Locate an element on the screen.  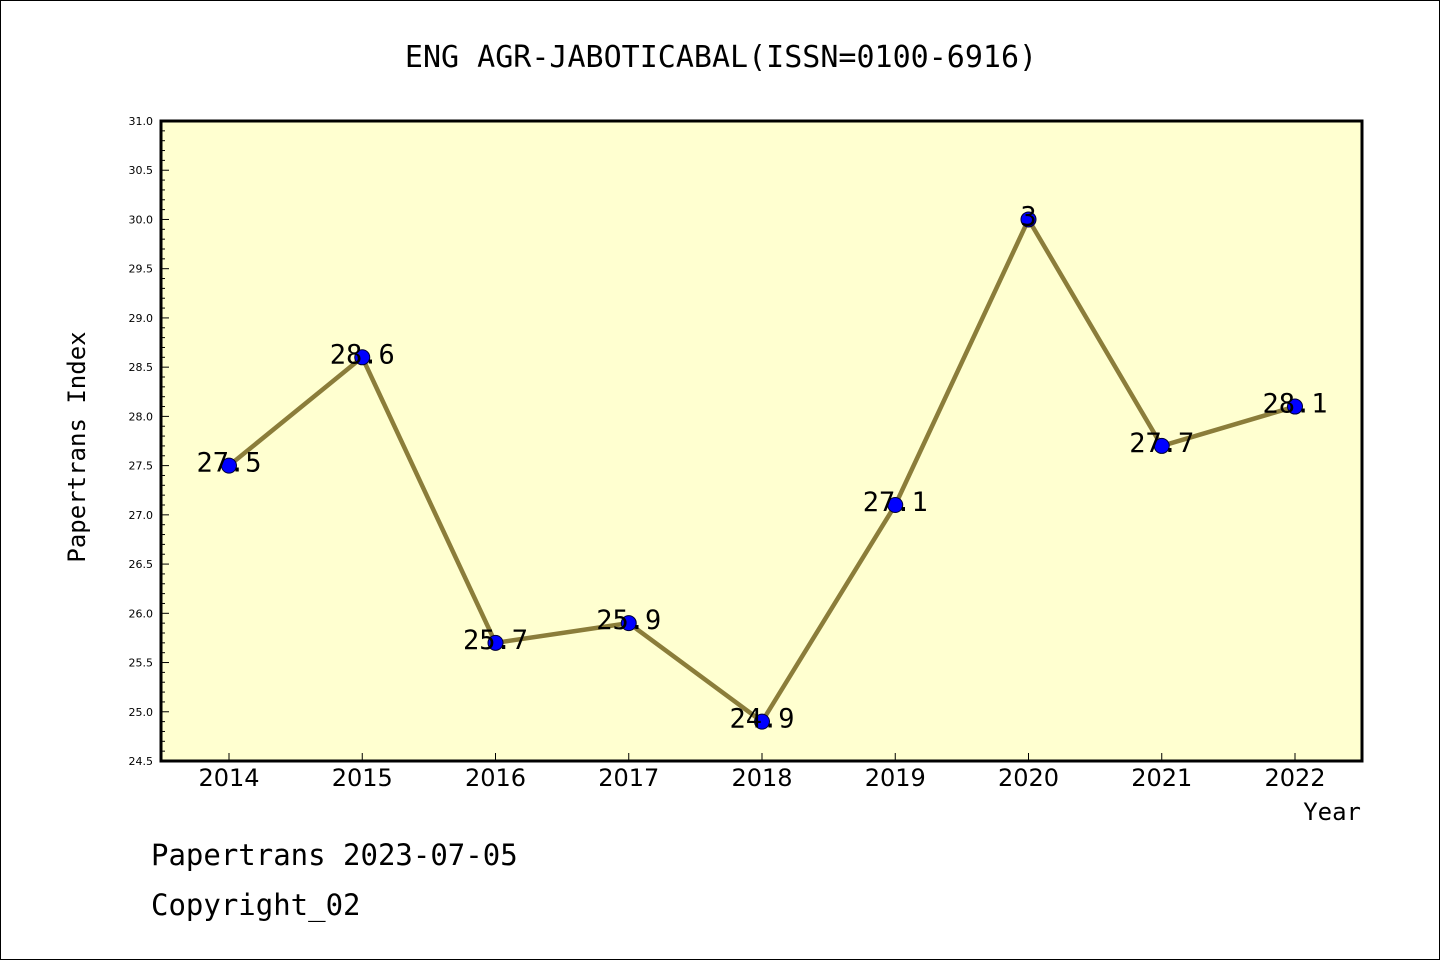
y-tick-label: 24.5 is located at coordinates (141, 761).